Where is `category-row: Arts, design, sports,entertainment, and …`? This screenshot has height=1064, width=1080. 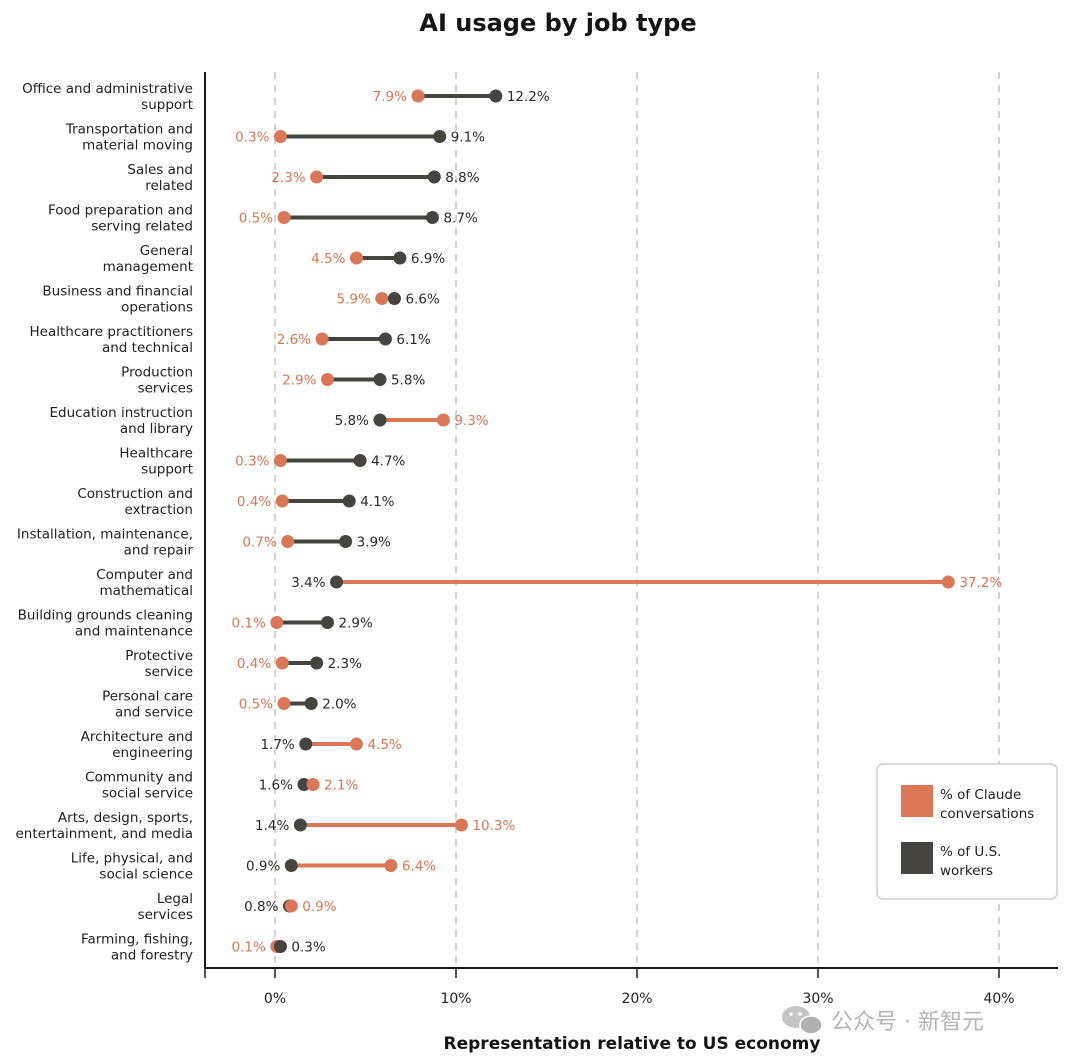 category-row: Arts, design, sports,entertainment, and … is located at coordinates (265, 826).